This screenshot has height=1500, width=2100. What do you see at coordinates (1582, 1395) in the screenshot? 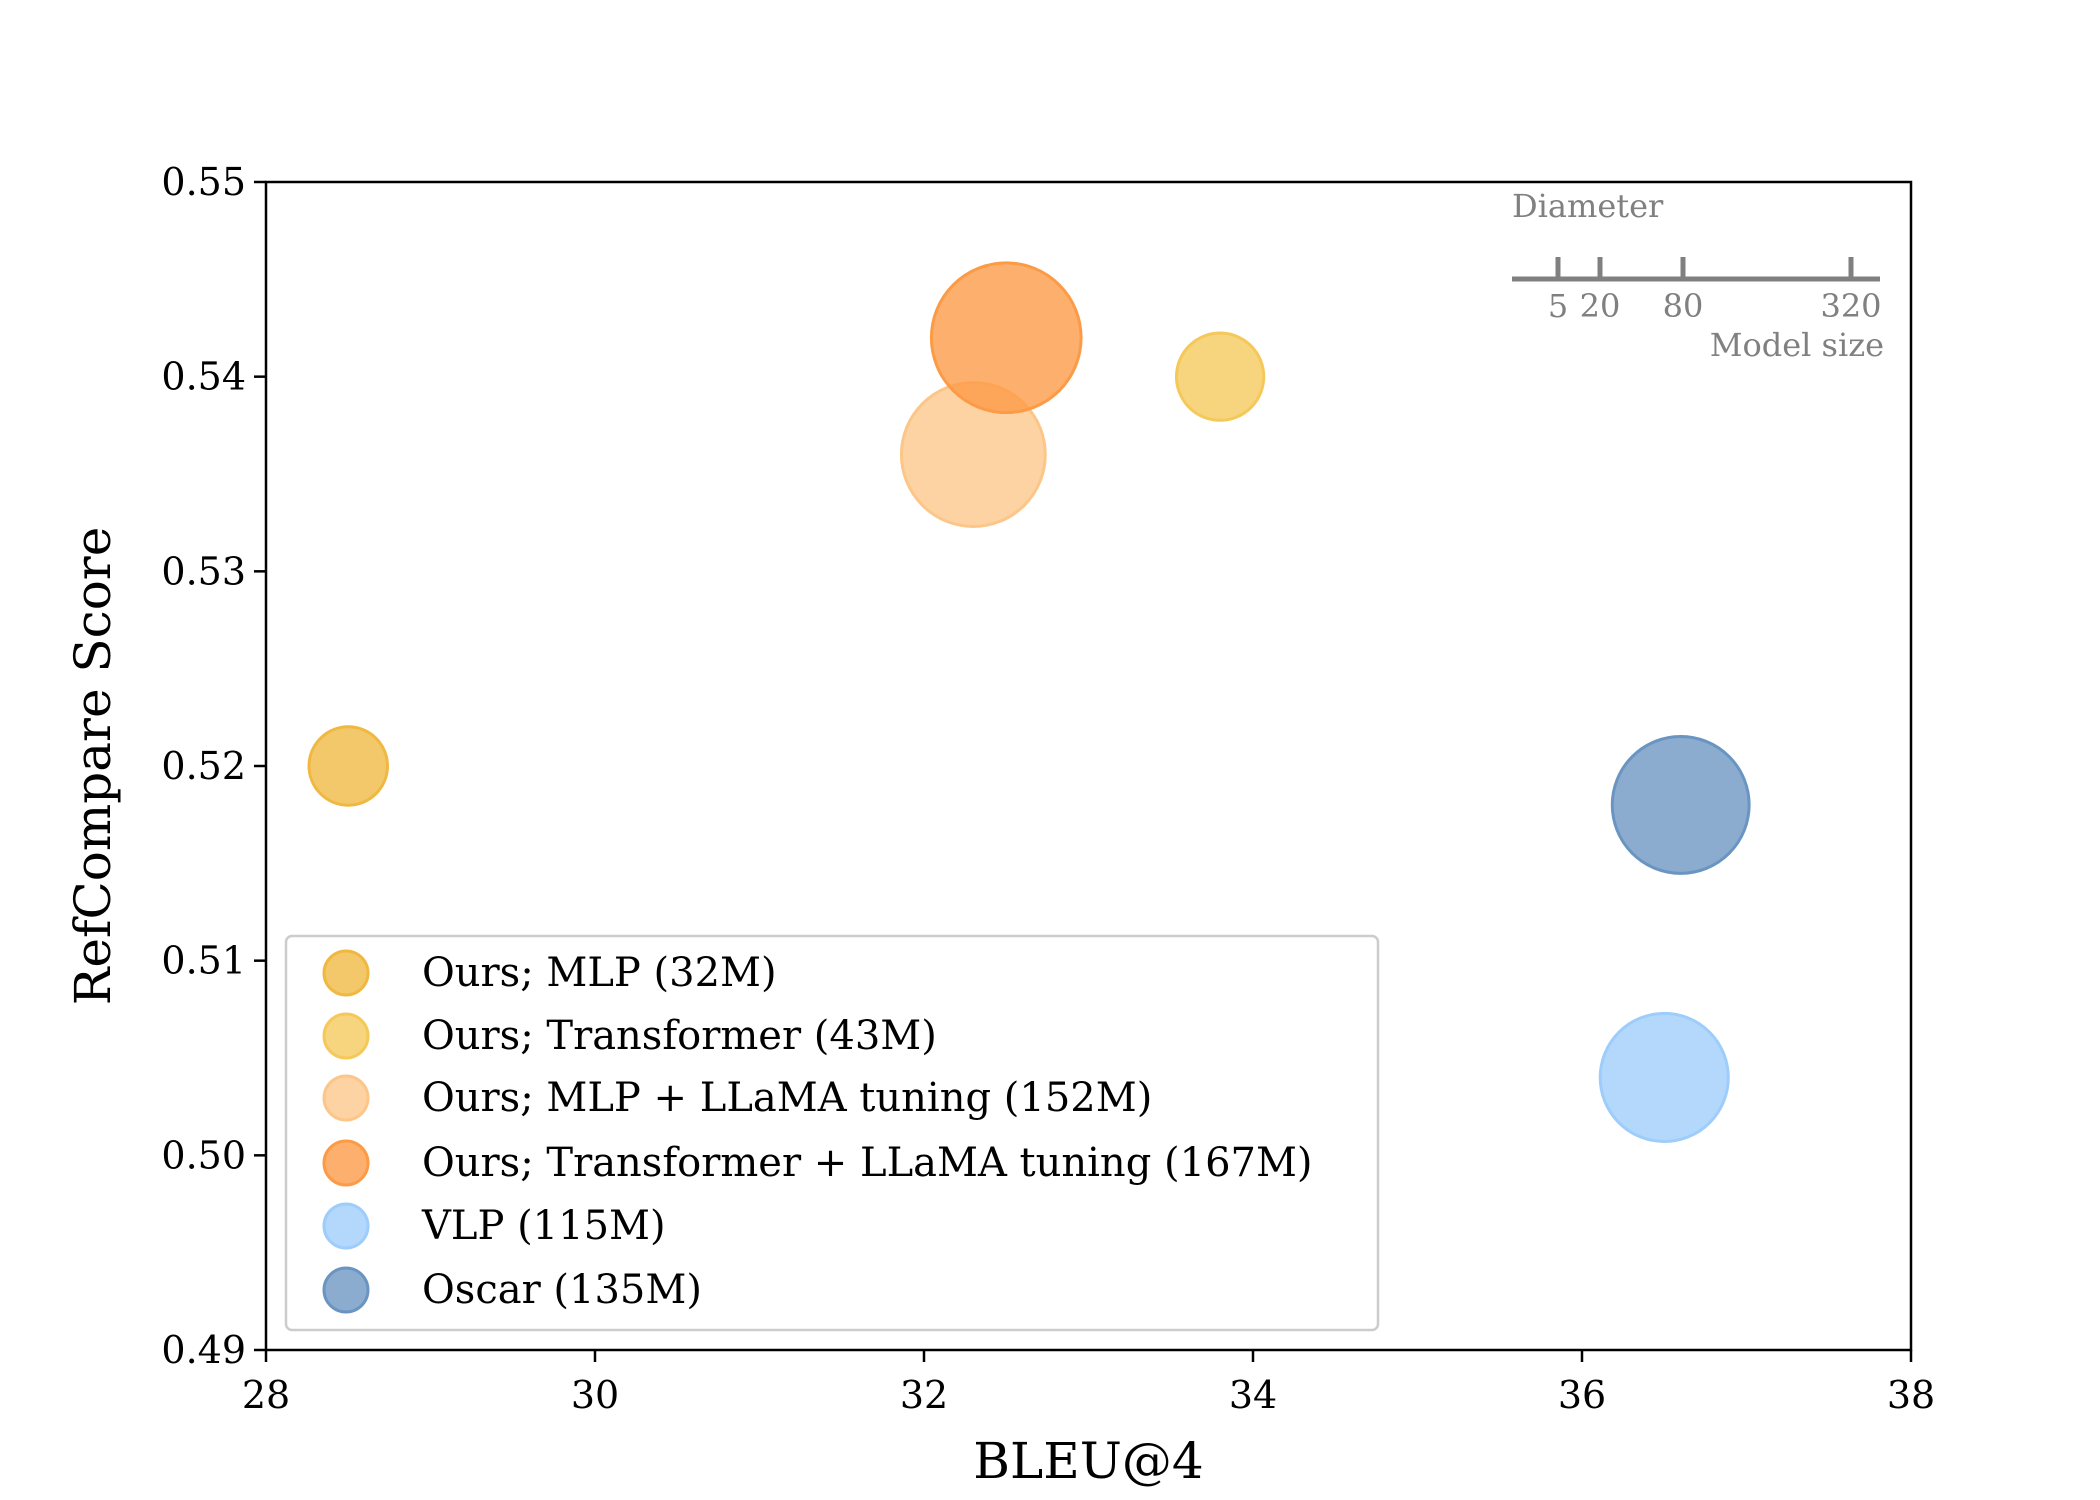
I see `x-tick-label-4: 36` at bounding box center [1582, 1395].